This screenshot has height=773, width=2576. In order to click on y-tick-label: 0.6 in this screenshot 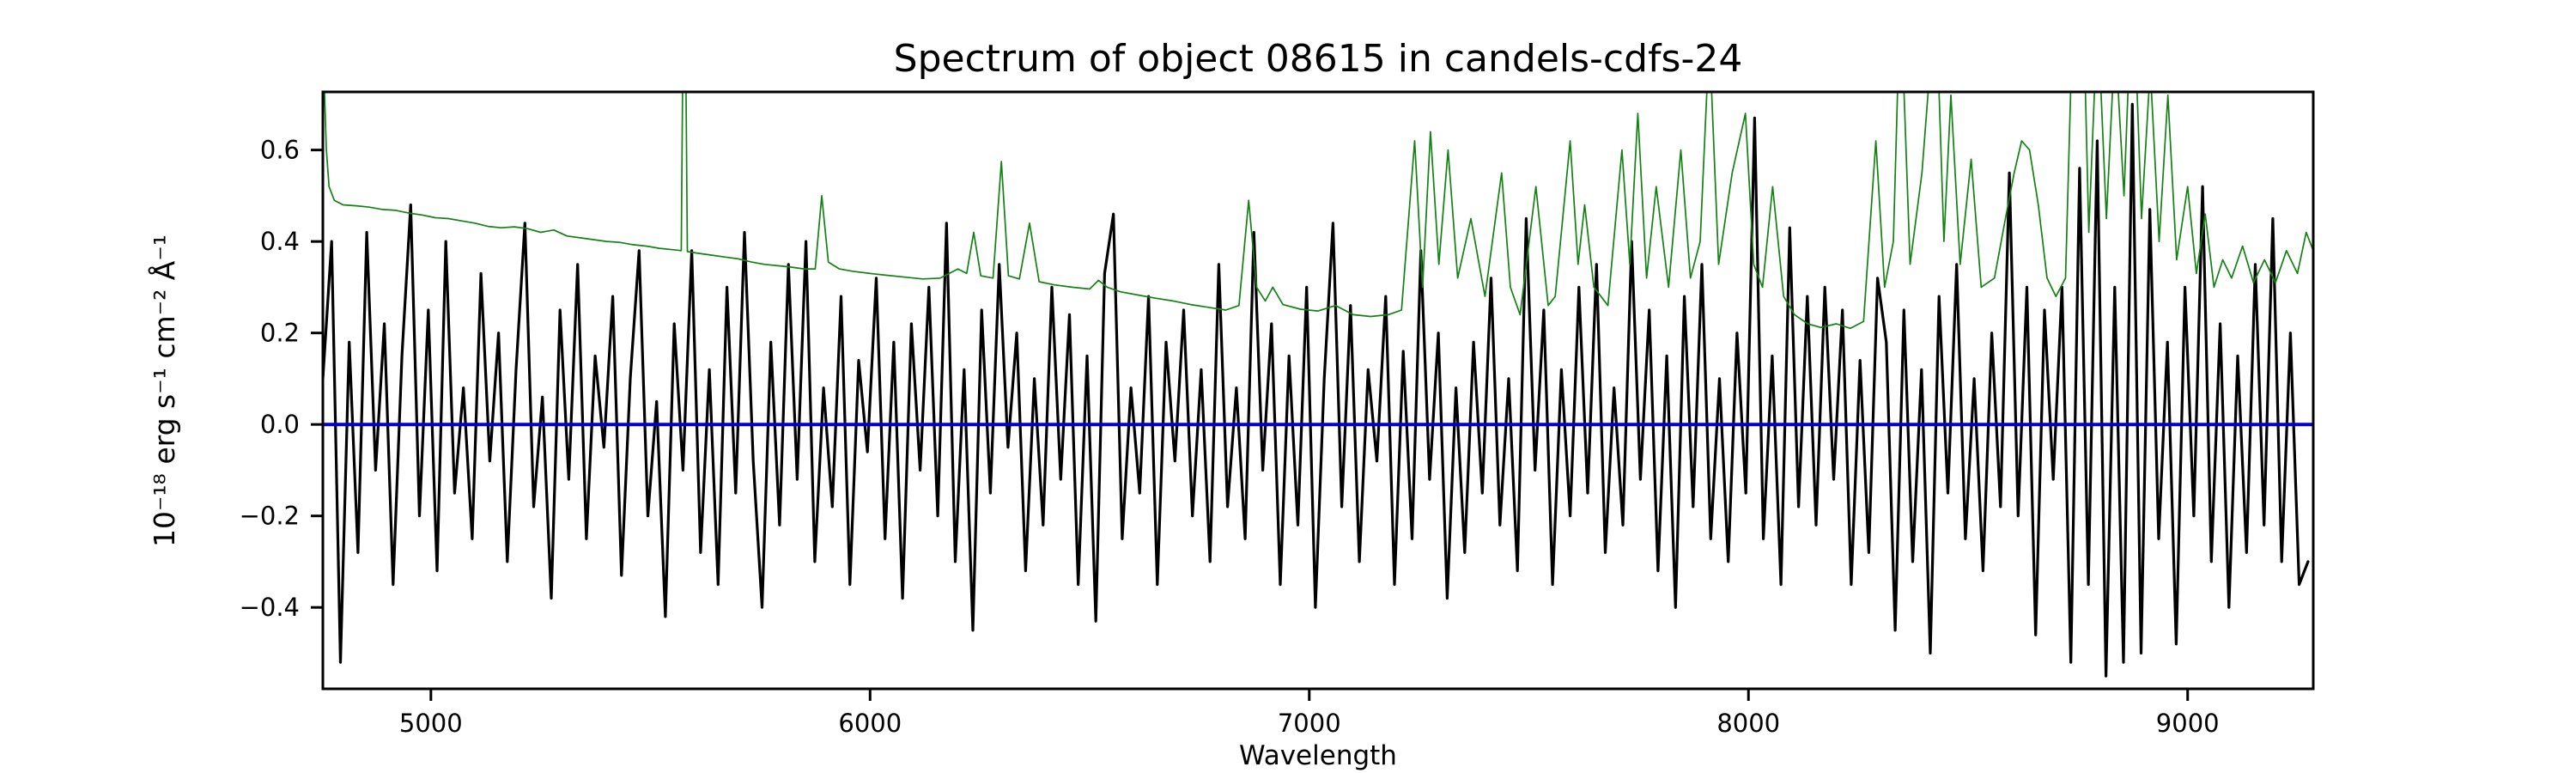, I will do `click(280, 150)`.